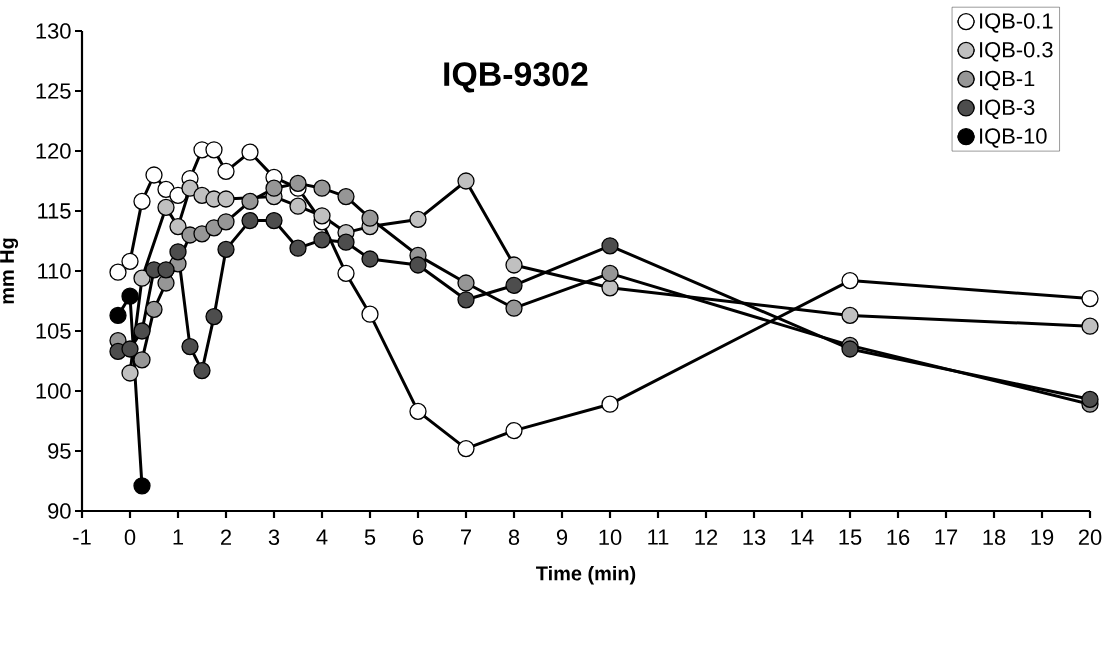  I want to click on x-tick-label: 12, so click(706, 537).